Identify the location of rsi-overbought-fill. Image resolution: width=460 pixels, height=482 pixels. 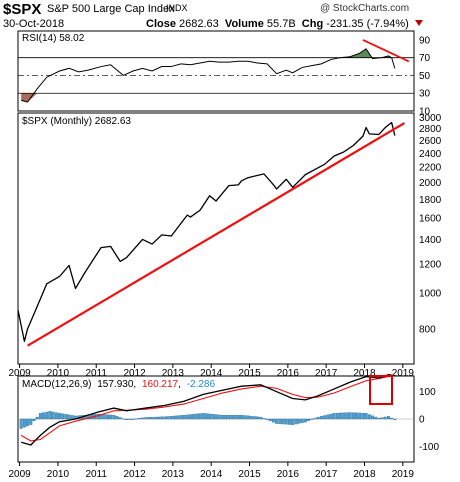
(208, 53).